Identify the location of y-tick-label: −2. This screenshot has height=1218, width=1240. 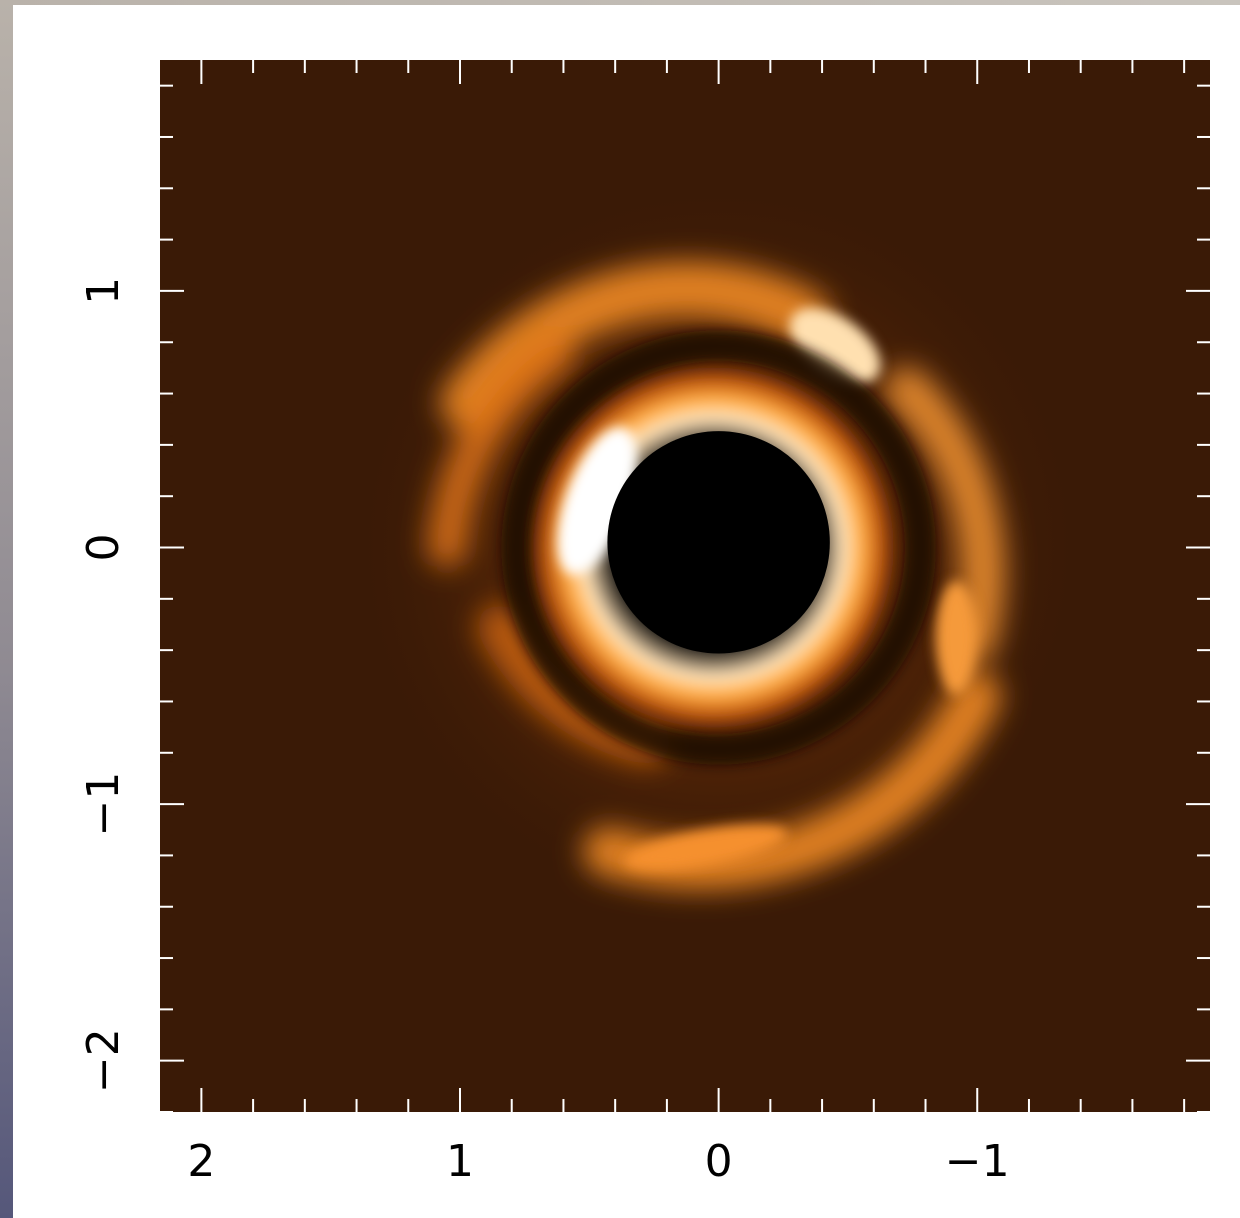
(103, 1060).